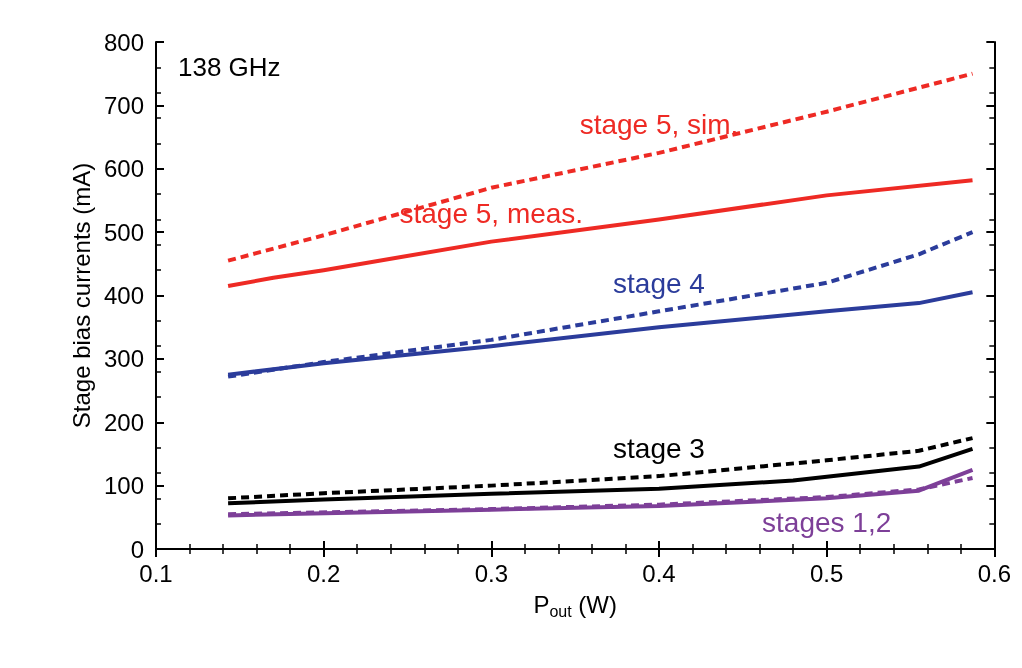 This screenshot has width=1022, height=668. I want to click on y-tick-label: 700, so click(123, 105).